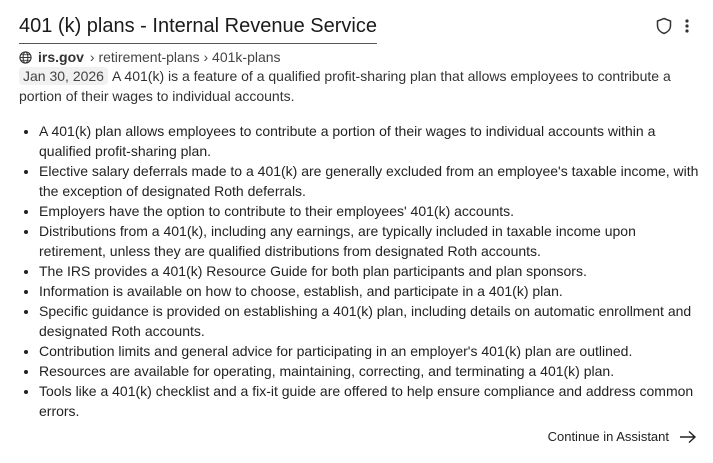  Describe the element at coordinates (61, 57) in the screenshot. I see `result-domain: irs.gov` at that location.